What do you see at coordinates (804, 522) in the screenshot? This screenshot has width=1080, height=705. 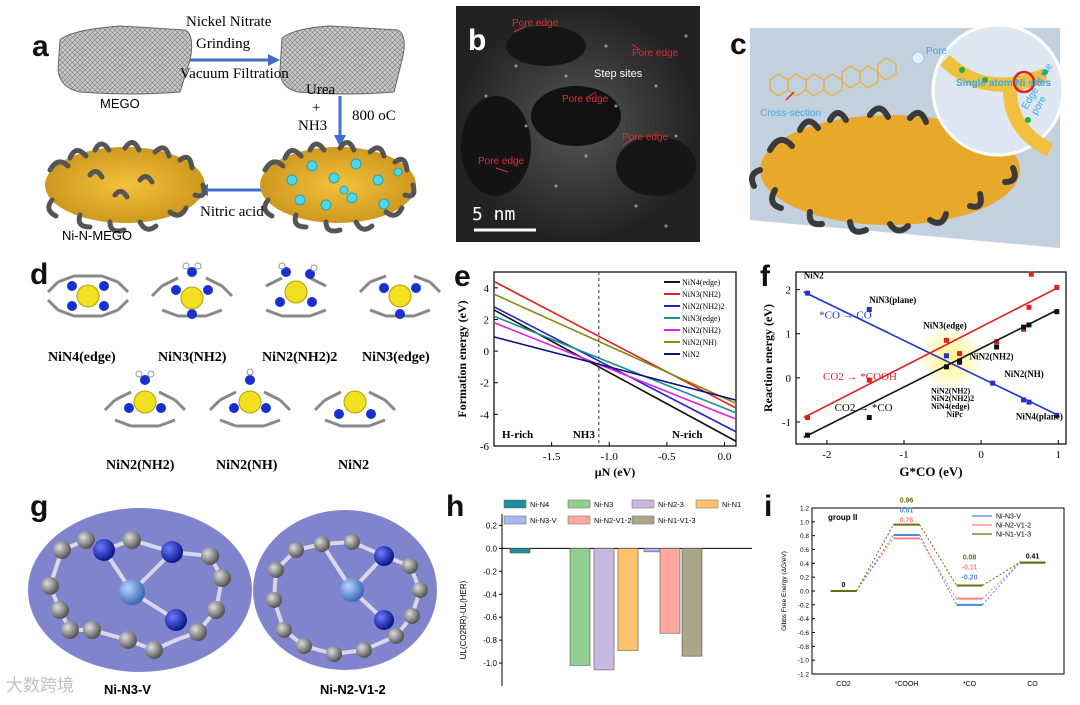 I see `y-tick-label: 1.0` at bounding box center [804, 522].